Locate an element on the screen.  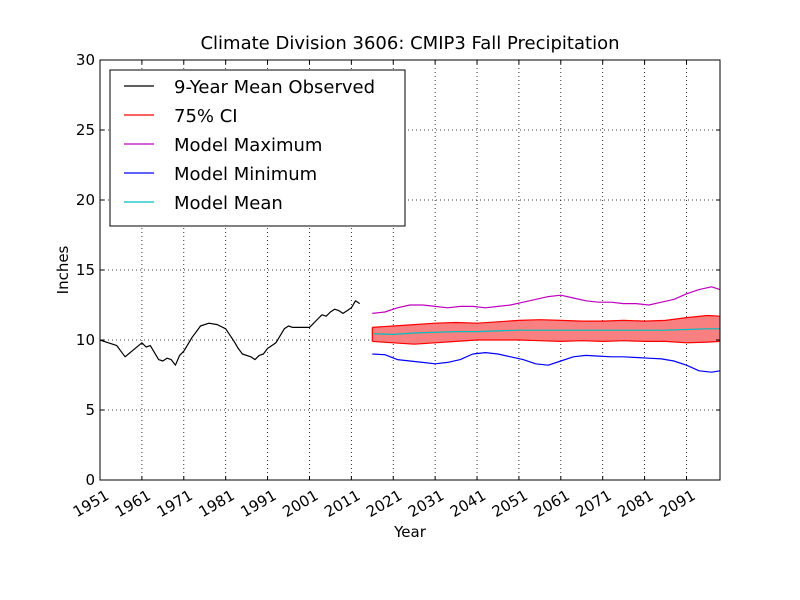
observed-line is located at coordinates (230, 333).